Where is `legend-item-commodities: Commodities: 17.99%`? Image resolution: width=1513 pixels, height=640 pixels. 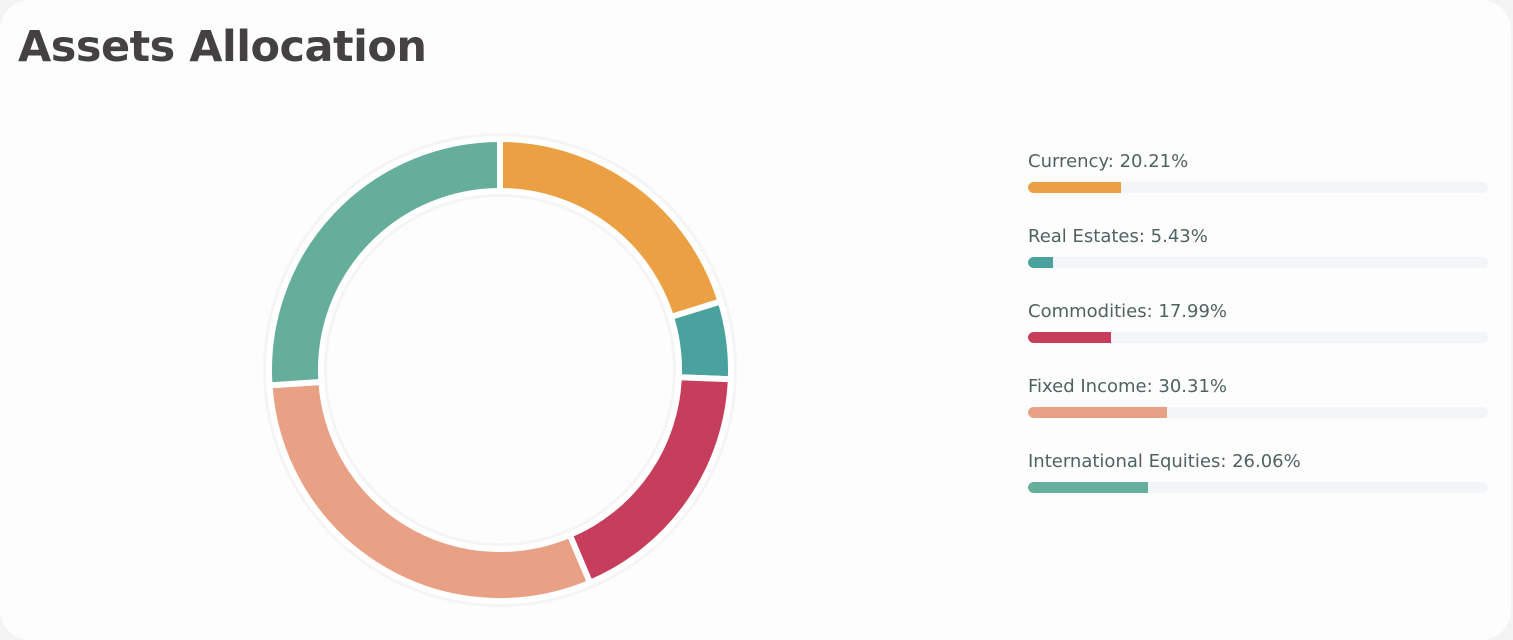
legend-item-commodities: Commodities: 17.99% is located at coordinates (1258, 337).